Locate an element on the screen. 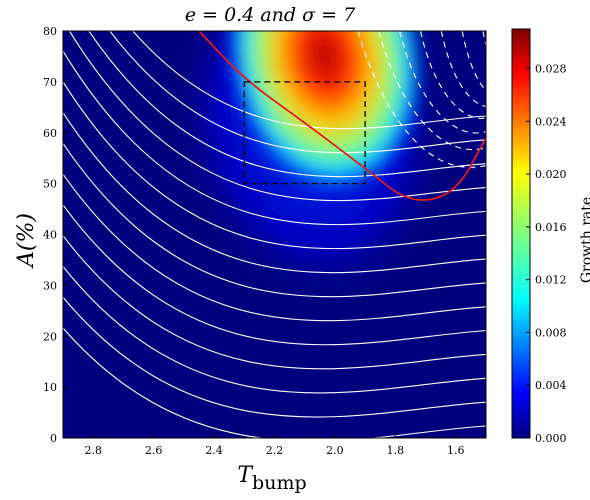 This screenshot has width=590, height=500. x-axis: 2.8 2.6 2.4 2.2 2.0 1.8 1.6 is located at coordinates (274, 445).